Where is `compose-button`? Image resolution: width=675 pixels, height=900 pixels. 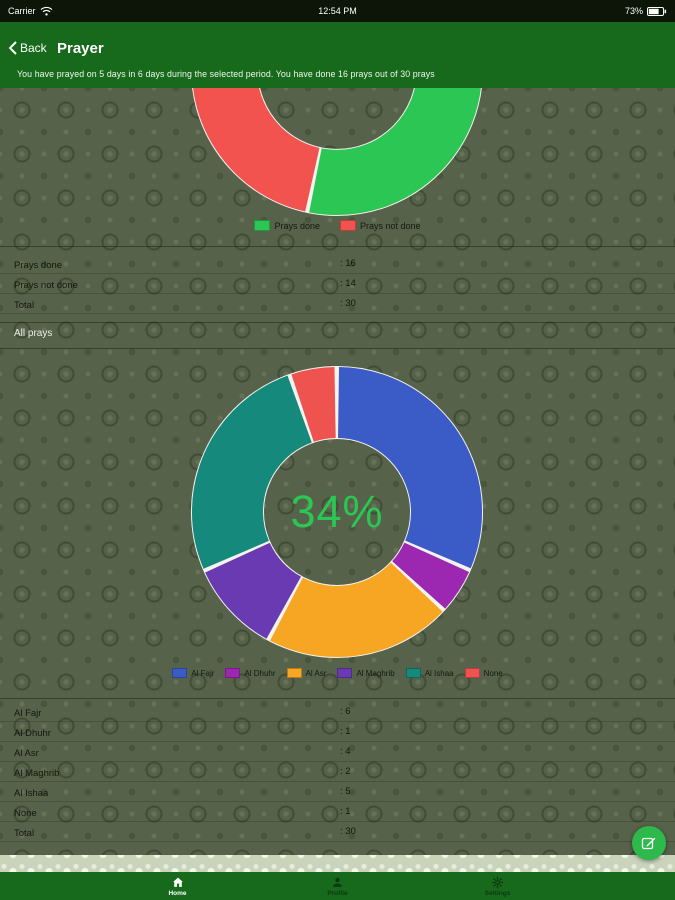
compose-button is located at coordinates (649, 843).